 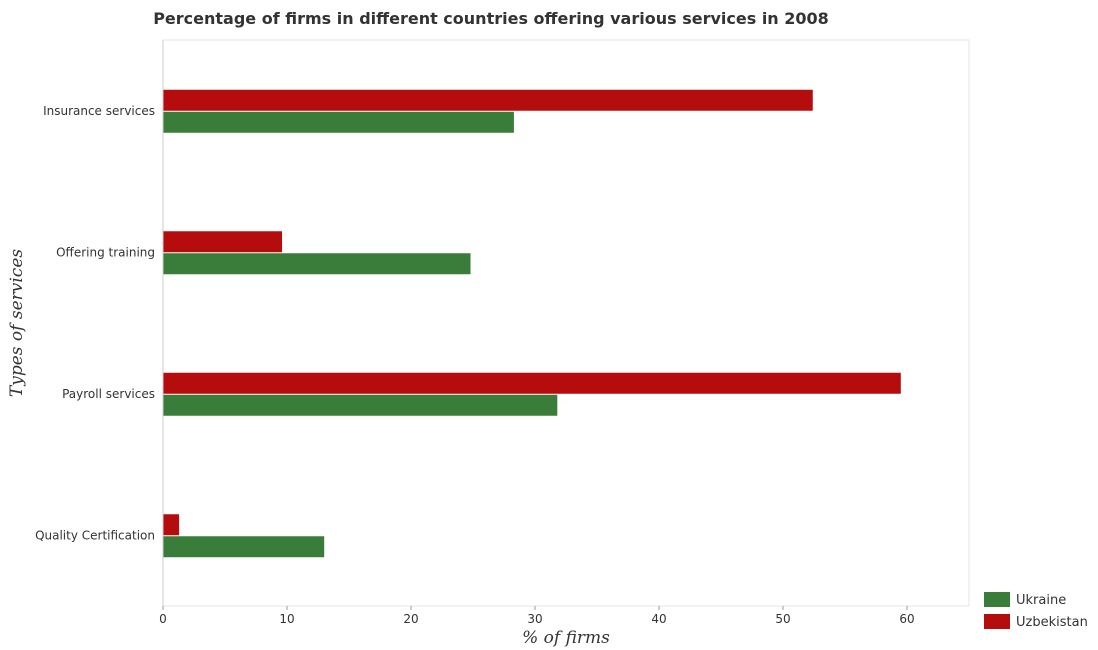 What do you see at coordinates (338, 122) in the screenshot?
I see `bar-ukraine-insurance-services` at bounding box center [338, 122].